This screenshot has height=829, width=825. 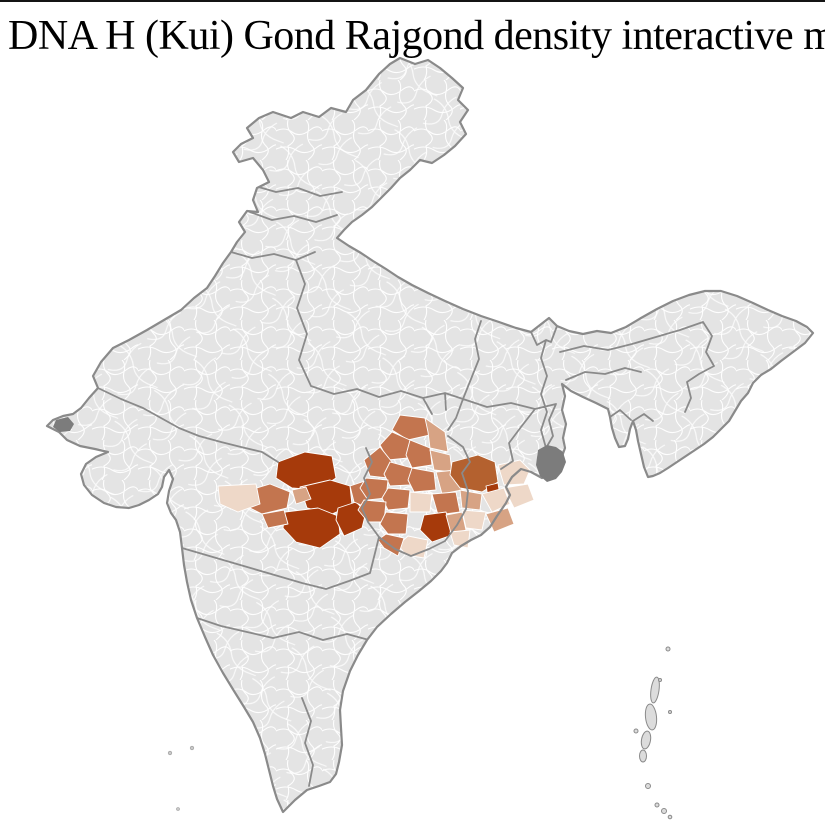 I want to click on district-c11, so click(x=396, y=499).